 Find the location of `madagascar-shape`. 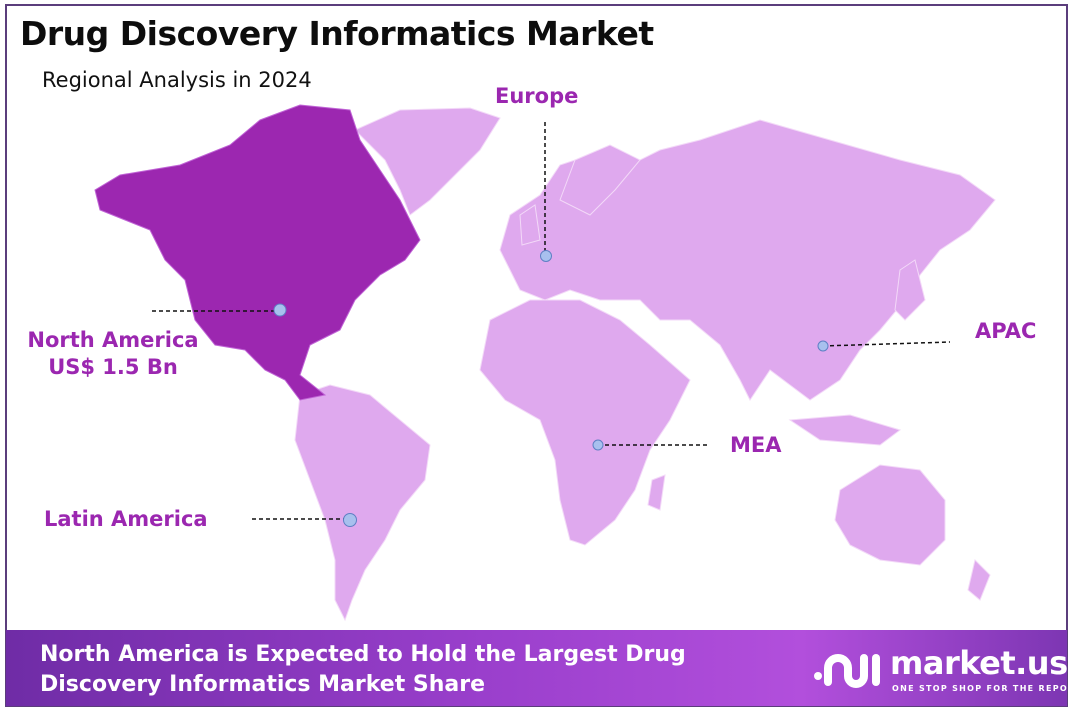

madagascar-shape is located at coordinates (656, 492).